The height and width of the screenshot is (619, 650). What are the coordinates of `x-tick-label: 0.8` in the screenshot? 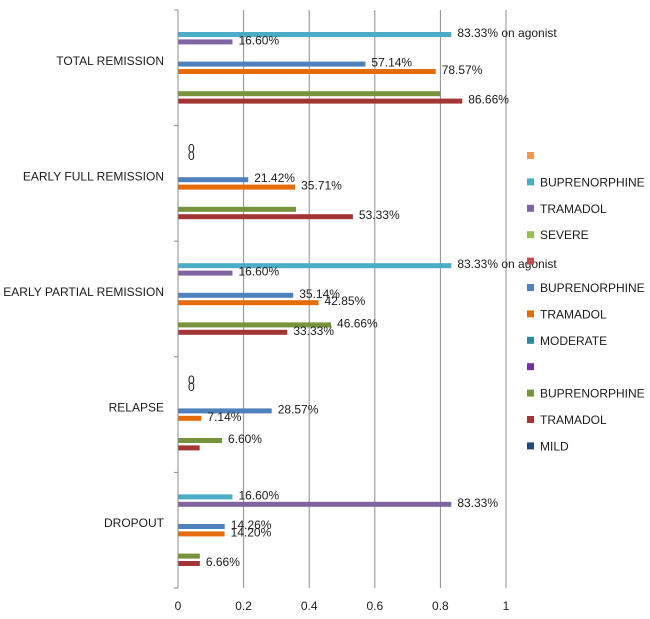 It's located at (440, 606).